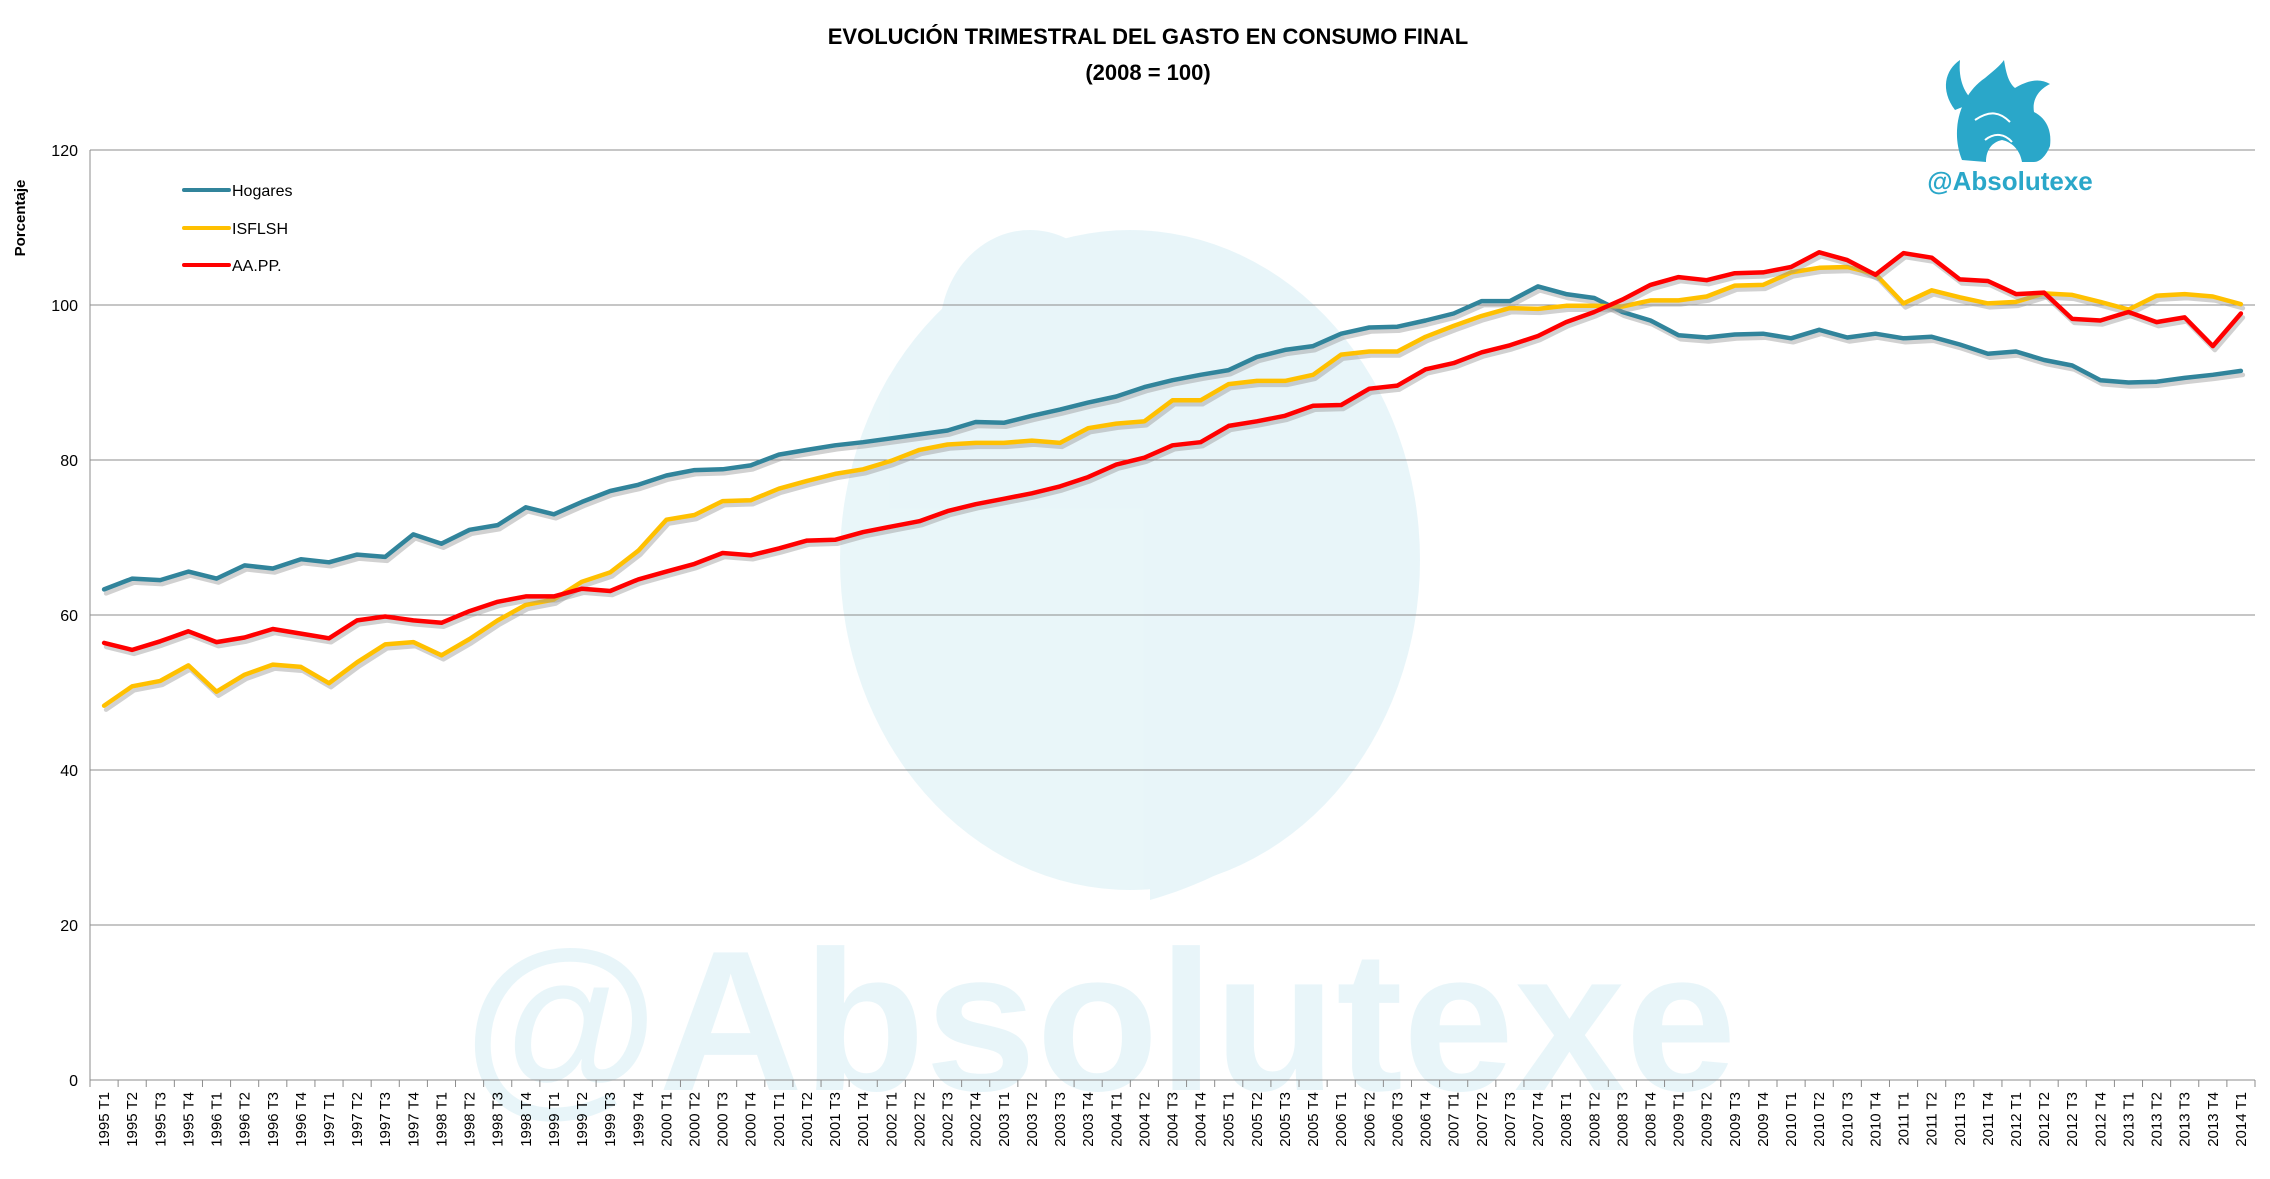 This screenshot has height=1179, width=2270. Describe the element at coordinates (1538, 1119) in the screenshot. I see `x-tick-label: 2007 T4` at that location.